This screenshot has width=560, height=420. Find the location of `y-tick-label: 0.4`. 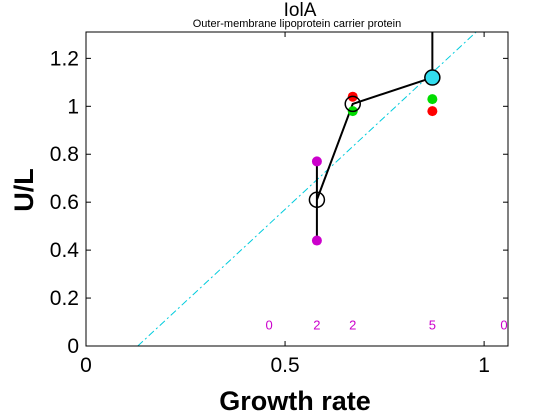

y-tick-label: 0.4 is located at coordinates (65, 250).